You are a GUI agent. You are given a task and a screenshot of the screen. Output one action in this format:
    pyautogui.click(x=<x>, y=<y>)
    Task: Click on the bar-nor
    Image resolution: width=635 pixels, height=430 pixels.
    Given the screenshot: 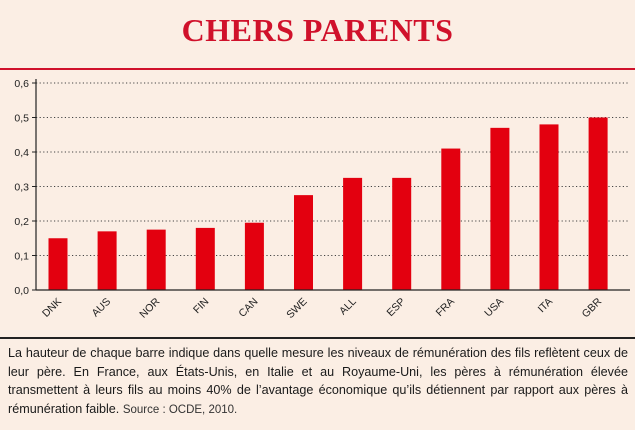 What is the action you would take?
    pyautogui.click(x=156, y=259)
    